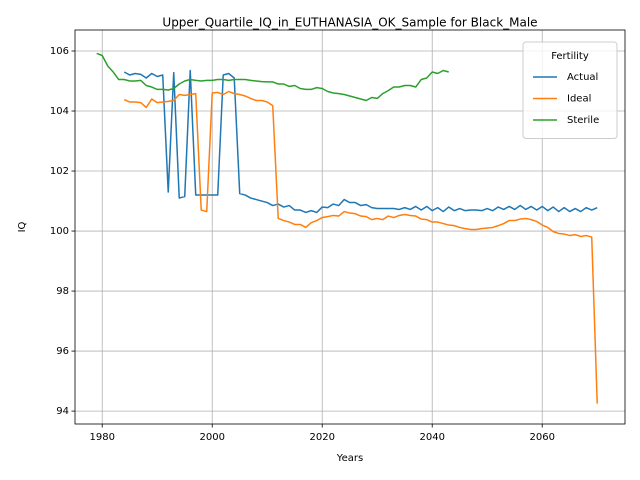 The width and height of the screenshot is (640, 480). I want to click on y-axis-label: IQ, so click(22, 226).